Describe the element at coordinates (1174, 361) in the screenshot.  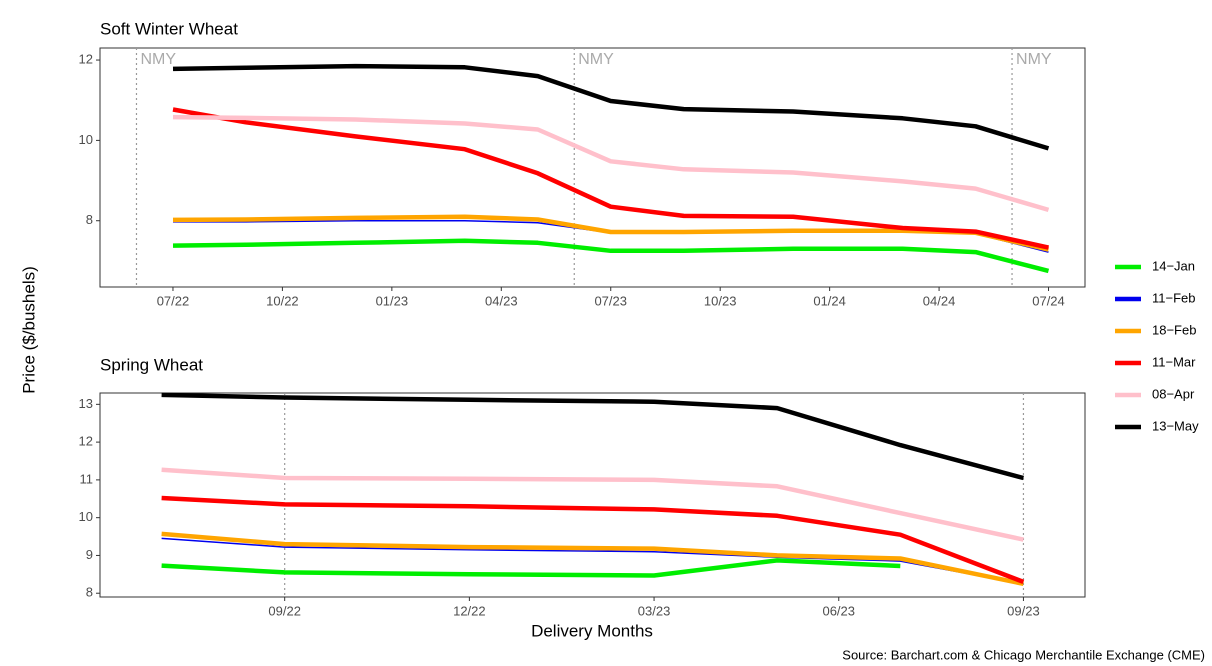
I see `legend-label: 11−Mar` at that location.